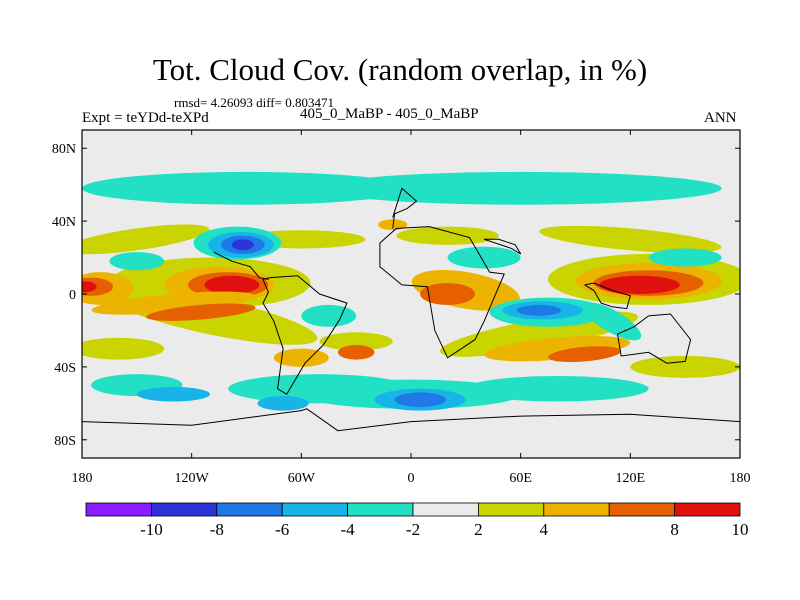  What do you see at coordinates (720, 118) in the screenshot?
I see `season-label: ANN` at bounding box center [720, 118].